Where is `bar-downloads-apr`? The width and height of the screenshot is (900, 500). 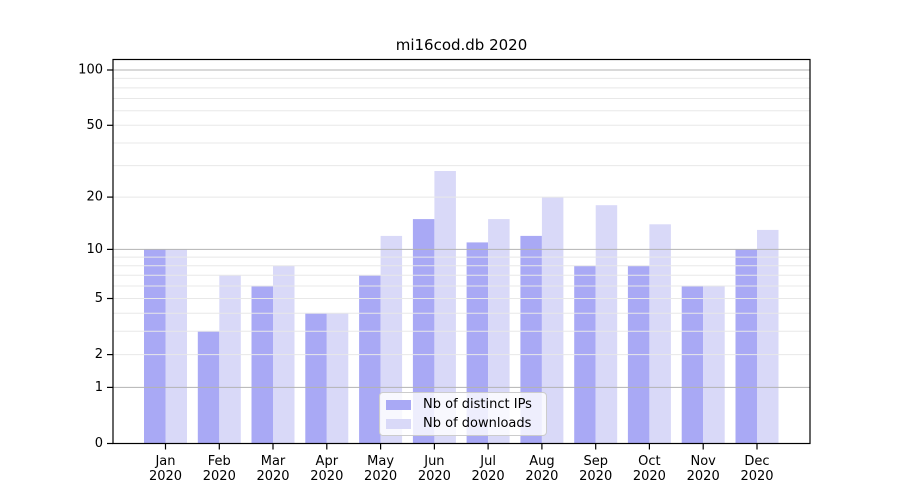
bar-downloads-apr is located at coordinates (337, 378).